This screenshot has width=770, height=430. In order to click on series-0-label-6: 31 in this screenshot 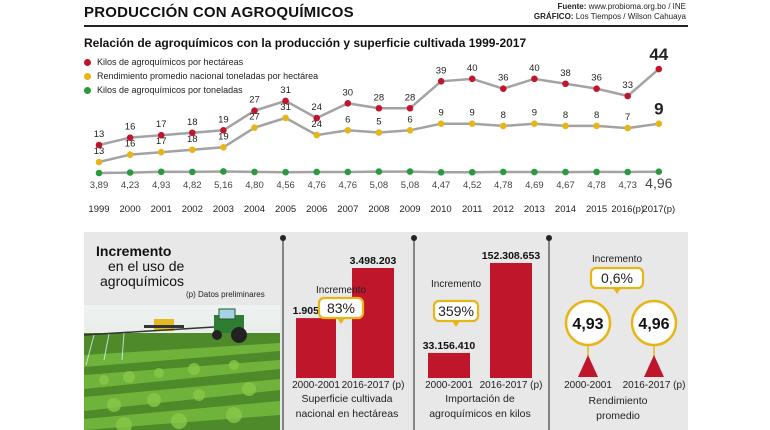, I will do `click(285, 90)`.